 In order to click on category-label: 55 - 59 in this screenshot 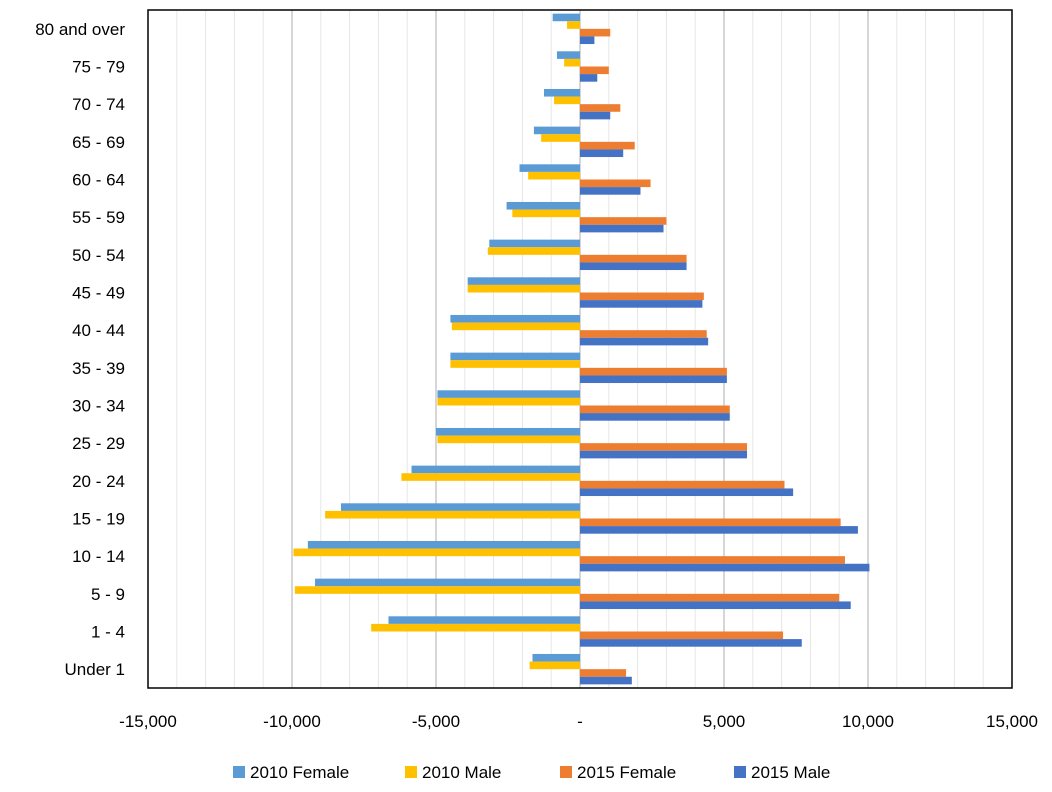, I will do `click(98, 217)`.